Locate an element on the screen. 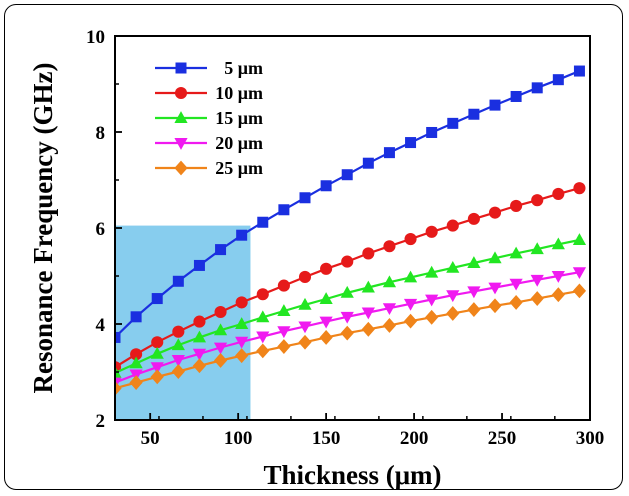  y-tick-label: 4 is located at coordinates (101, 325).